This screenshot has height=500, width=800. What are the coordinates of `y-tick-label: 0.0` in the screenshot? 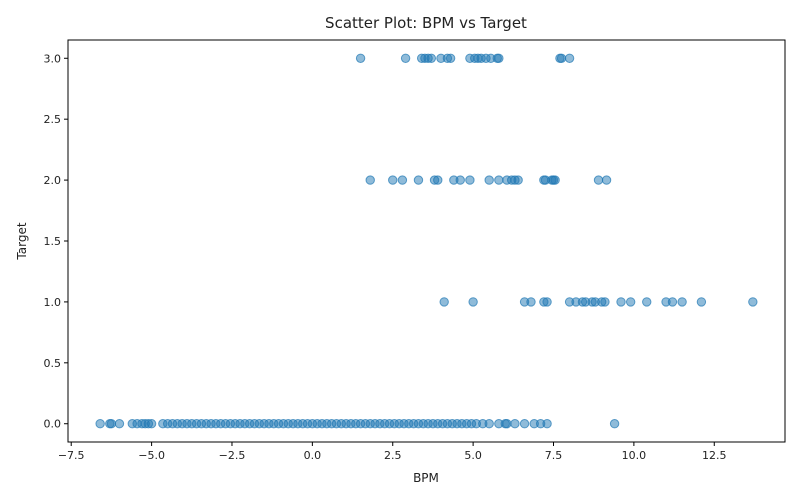 It's located at (53, 424).